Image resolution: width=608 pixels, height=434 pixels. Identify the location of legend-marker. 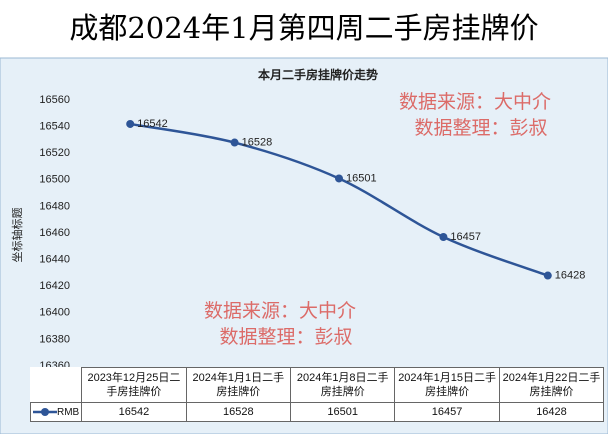
(45, 411).